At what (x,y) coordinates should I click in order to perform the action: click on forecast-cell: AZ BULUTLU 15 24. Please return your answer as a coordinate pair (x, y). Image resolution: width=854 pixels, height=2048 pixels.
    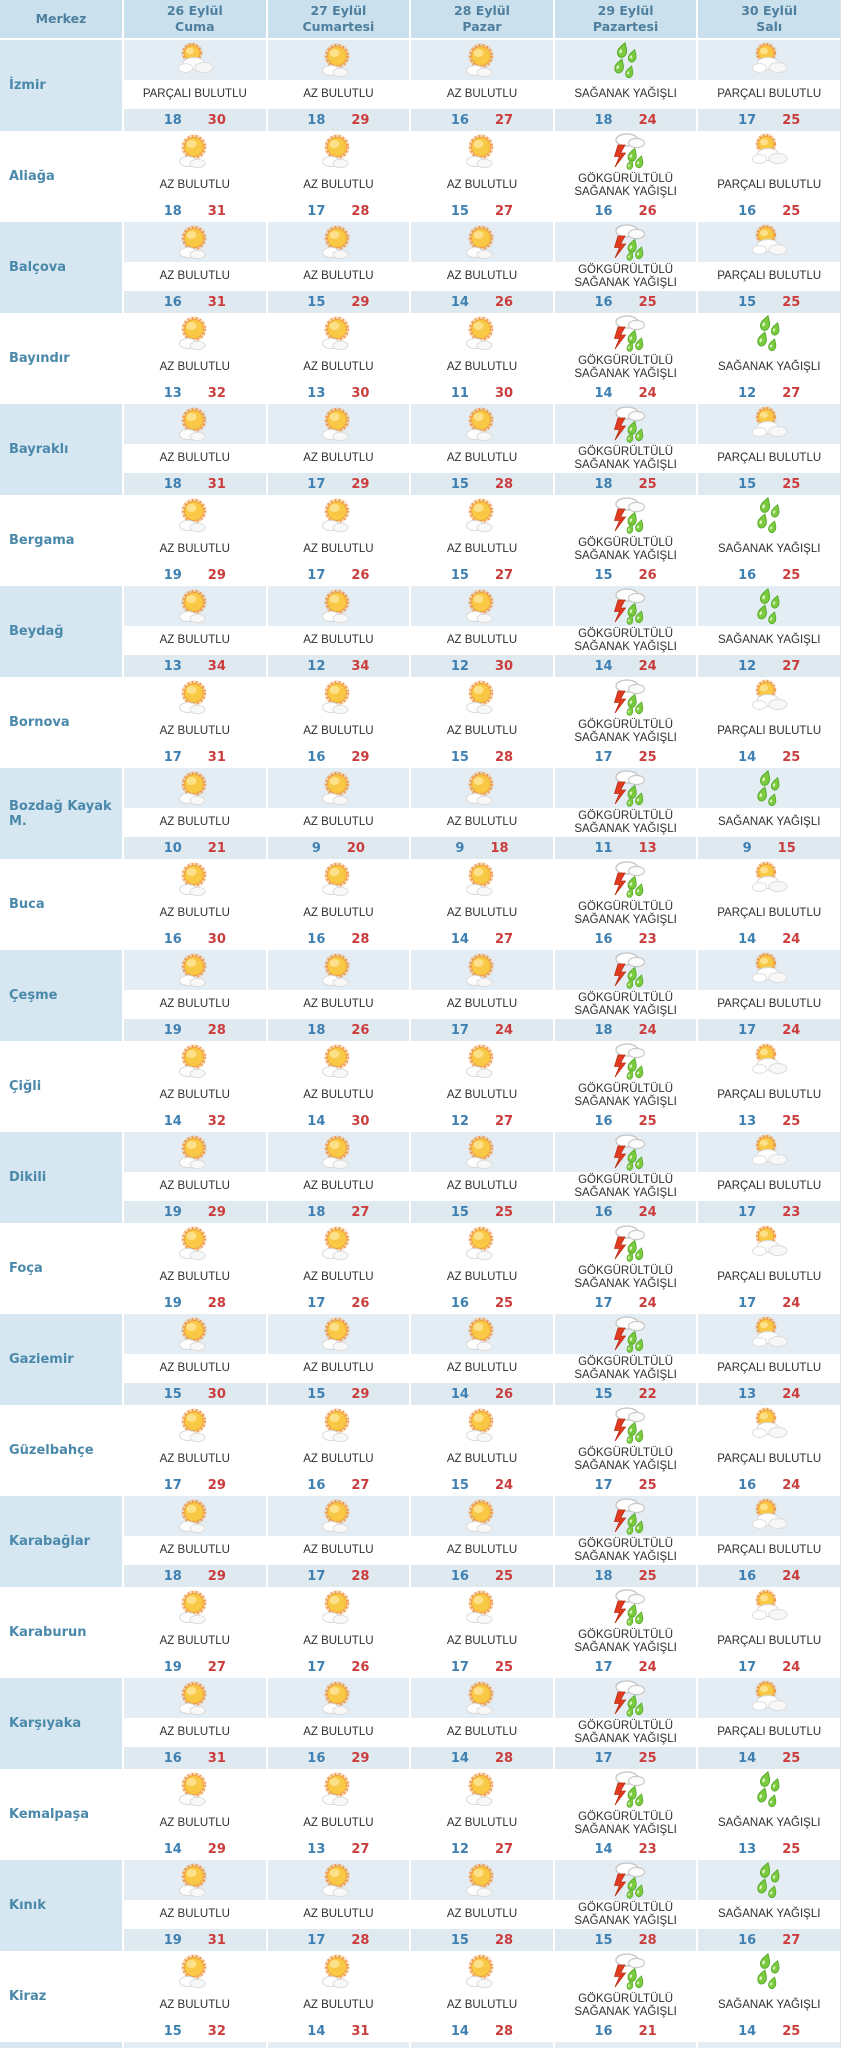
    Looking at the image, I should click on (482, 1450).